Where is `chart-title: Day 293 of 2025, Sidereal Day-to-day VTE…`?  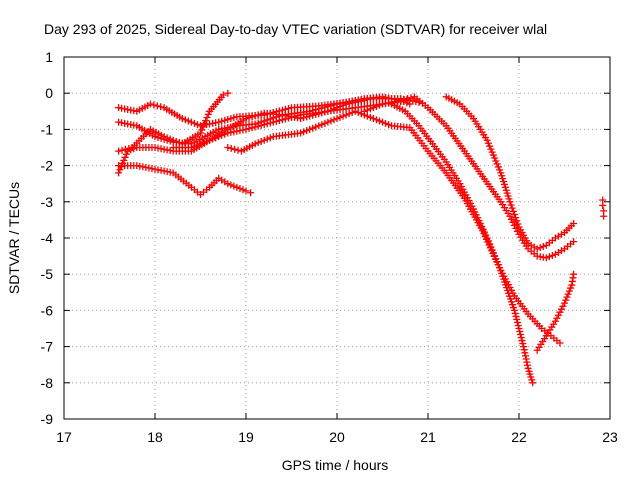
chart-title: Day 293 of 2025, Sidereal Day-to-day VTE… is located at coordinates (295, 29).